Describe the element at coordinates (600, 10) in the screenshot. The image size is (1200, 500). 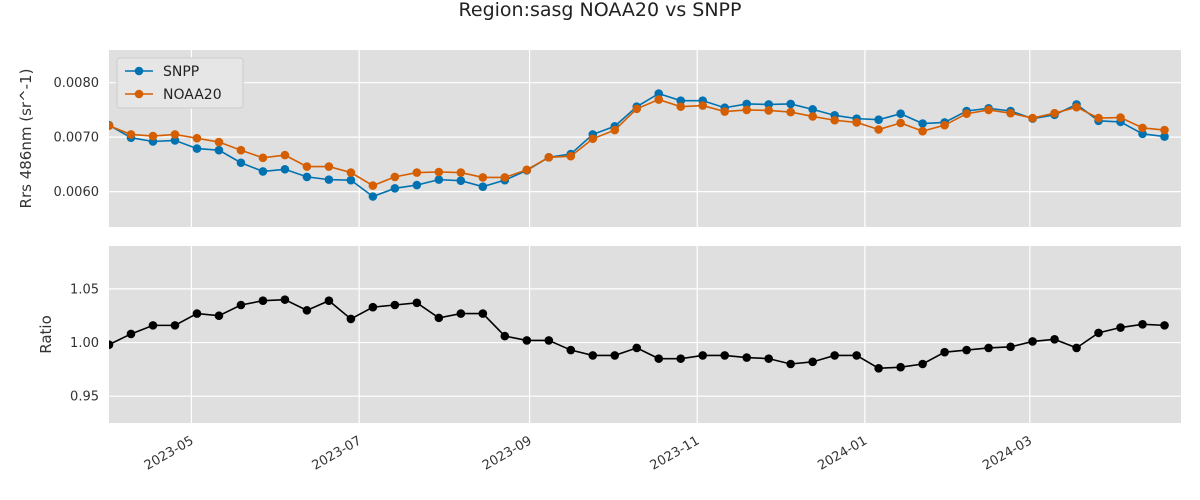
I see `chart-title: Region:sasg NOAA20 vs SNPP` at that location.